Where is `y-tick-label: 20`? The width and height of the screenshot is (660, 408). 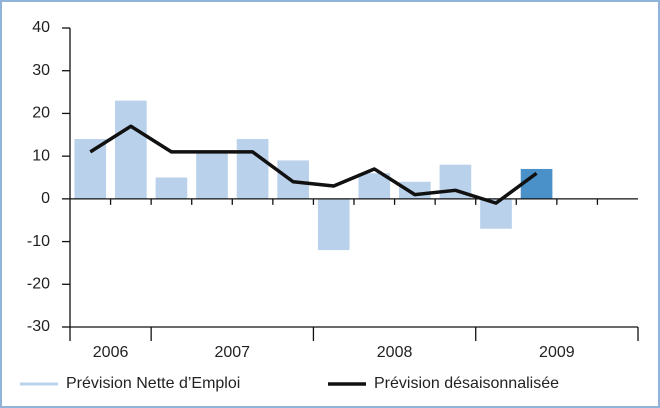 y-tick-label: 20 is located at coordinates (41, 113).